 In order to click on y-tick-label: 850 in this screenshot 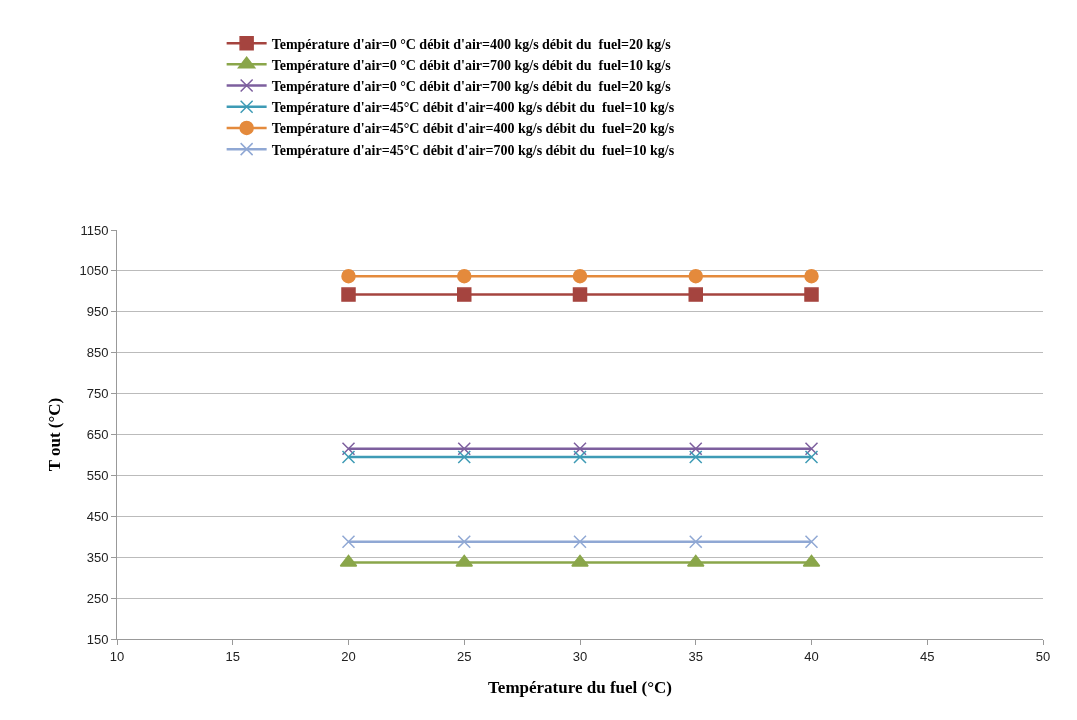, I will do `click(97, 353)`.